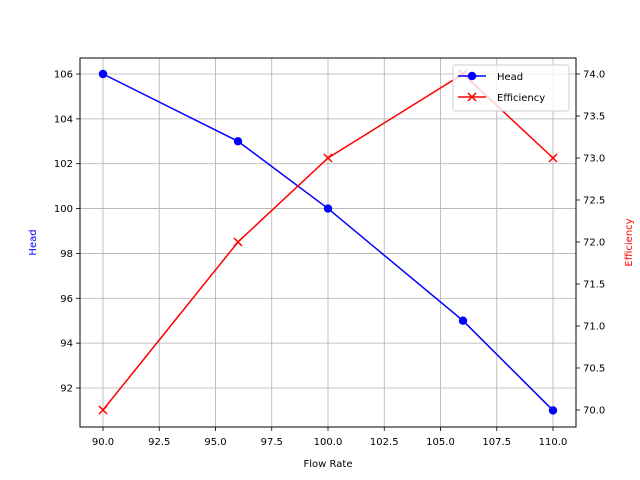 Image resolution: width=640 pixels, height=480 pixels. What do you see at coordinates (215, 442) in the screenshot?
I see `x-tick-label: 95.0` at bounding box center [215, 442].